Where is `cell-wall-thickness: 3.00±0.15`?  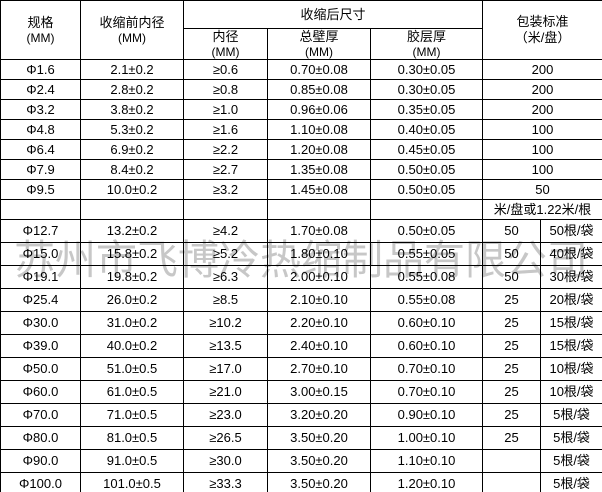 cell-wall-thickness: 3.00±0.15 is located at coordinates (319, 391).